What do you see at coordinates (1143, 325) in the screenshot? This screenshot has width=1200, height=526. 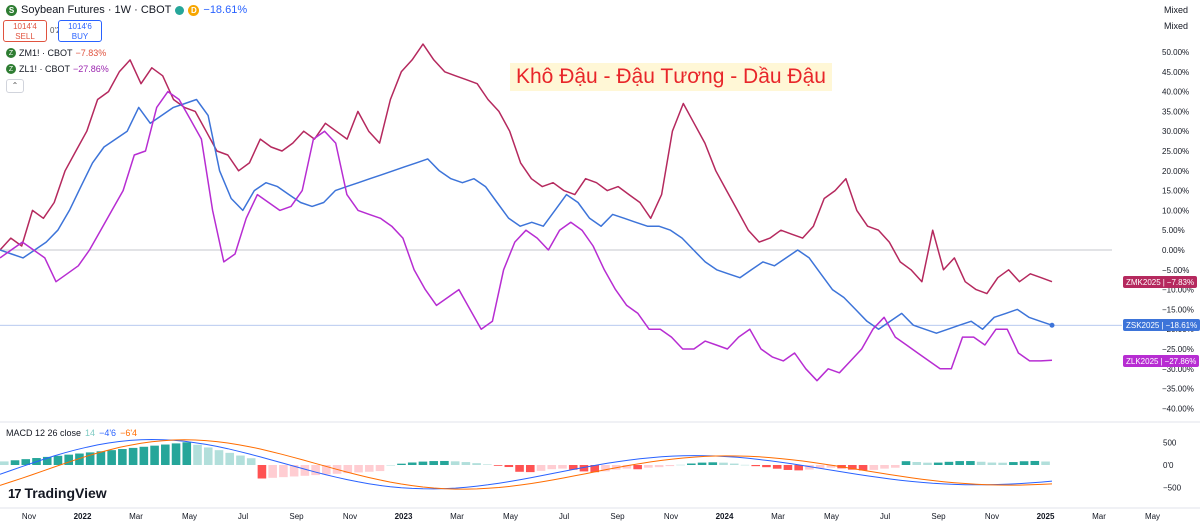 I see `tag-name: ZSK2025` at bounding box center [1143, 325].